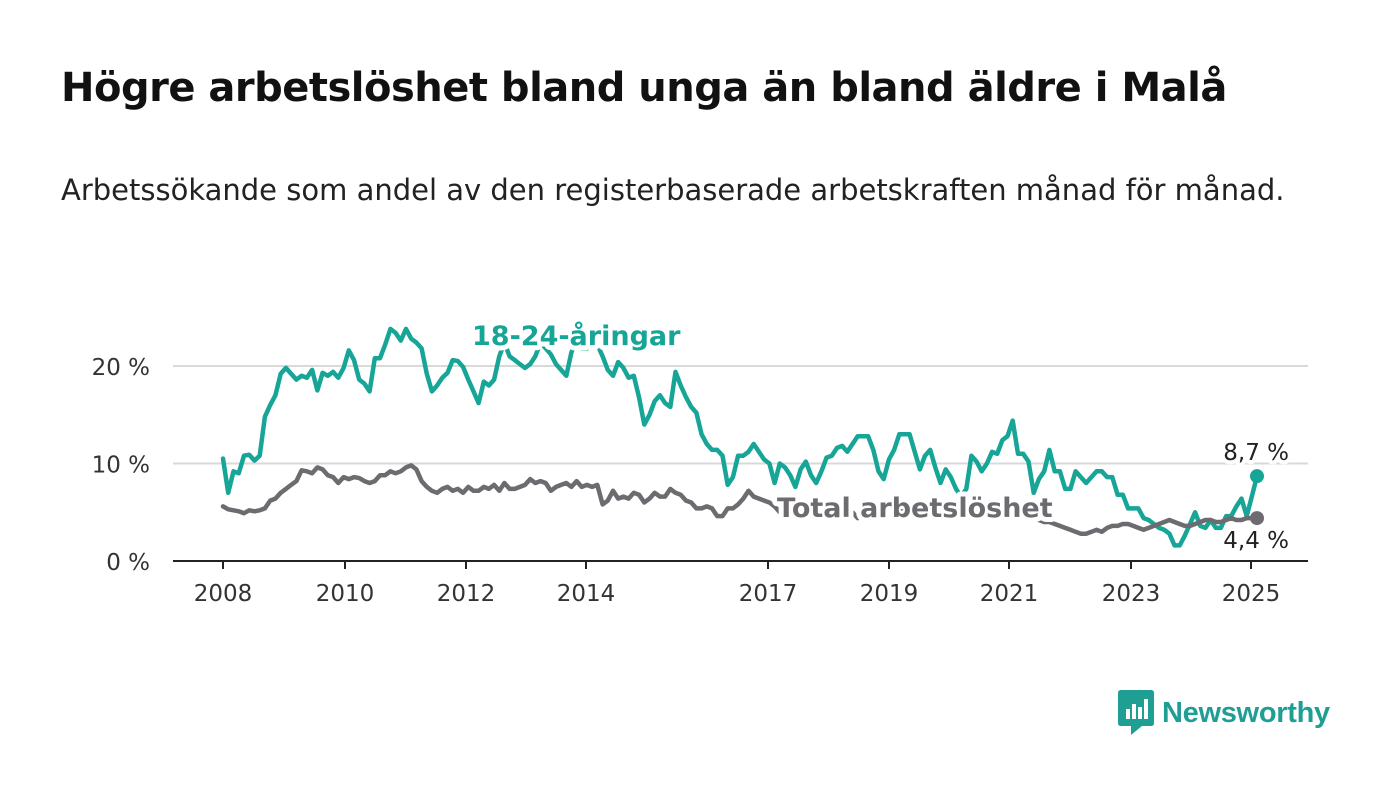 The image size is (1400, 794). Describe the element at coordinates (1136, 712) in the screenshot. I see `newsworthy-logo-icon` at that location.